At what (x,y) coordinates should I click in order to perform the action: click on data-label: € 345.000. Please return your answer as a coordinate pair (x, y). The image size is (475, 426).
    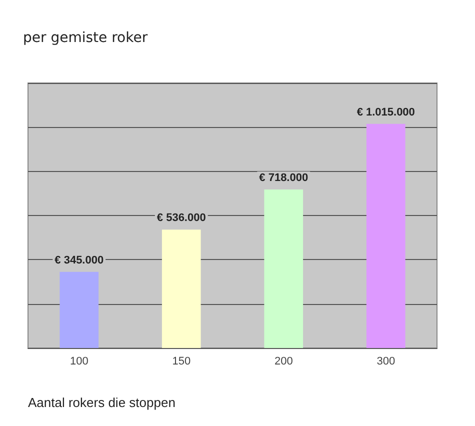
    Looking at the image, I should click on (79, 260).